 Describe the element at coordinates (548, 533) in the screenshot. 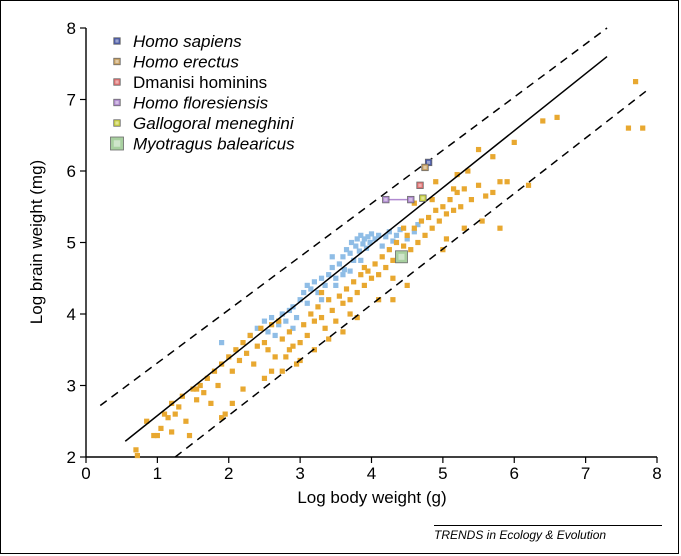

I see `source-footer: TRENDS in Ecology & Evolution` at that location.